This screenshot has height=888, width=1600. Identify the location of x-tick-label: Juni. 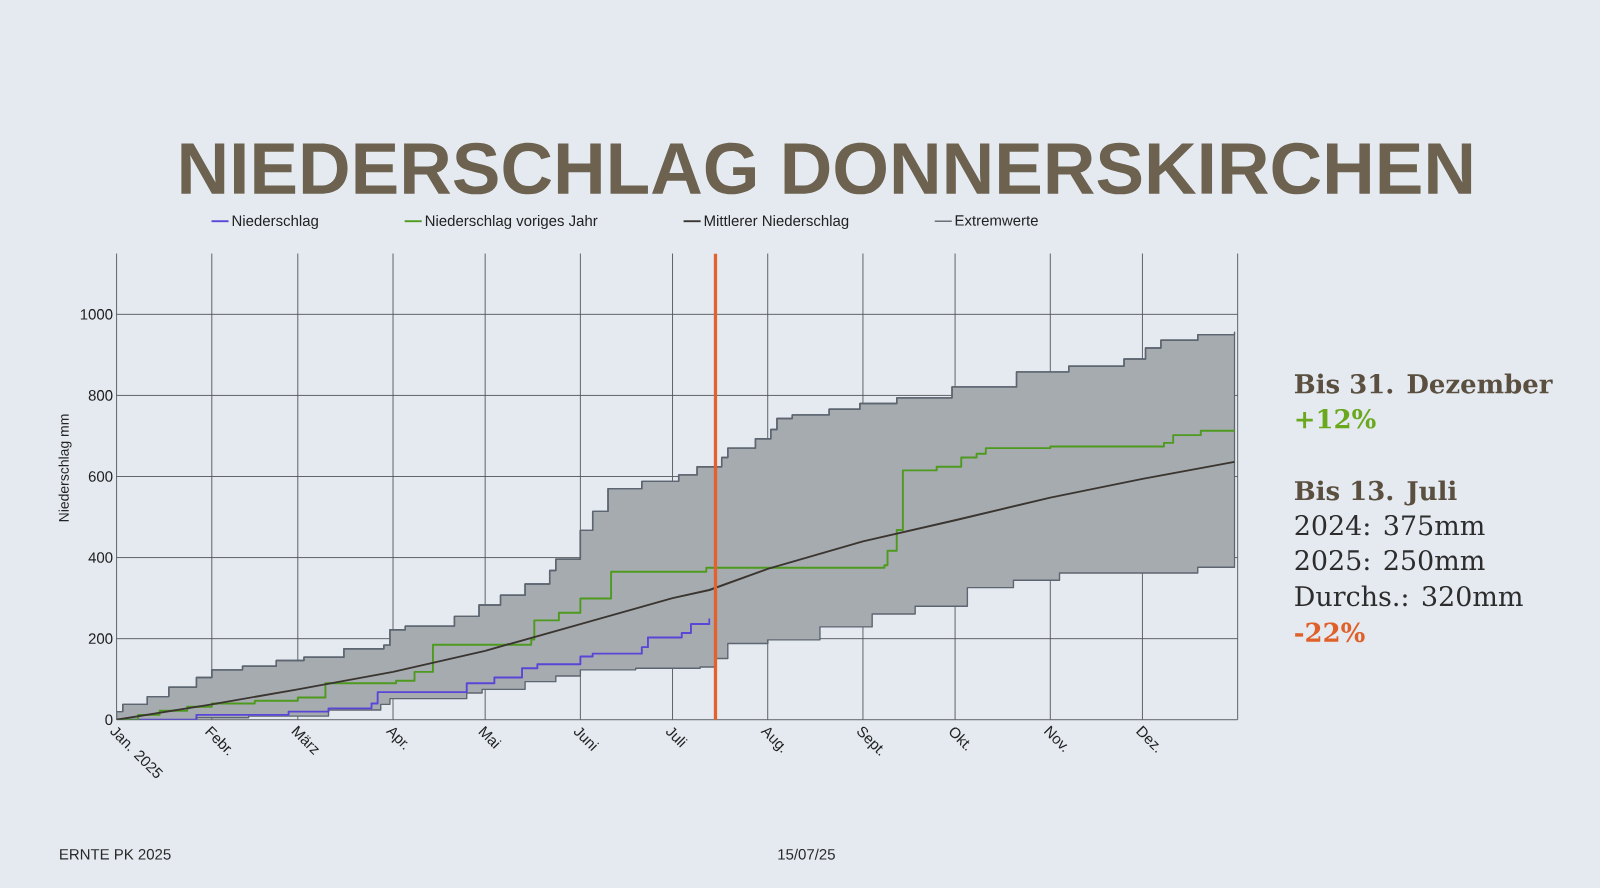
(586, 739).